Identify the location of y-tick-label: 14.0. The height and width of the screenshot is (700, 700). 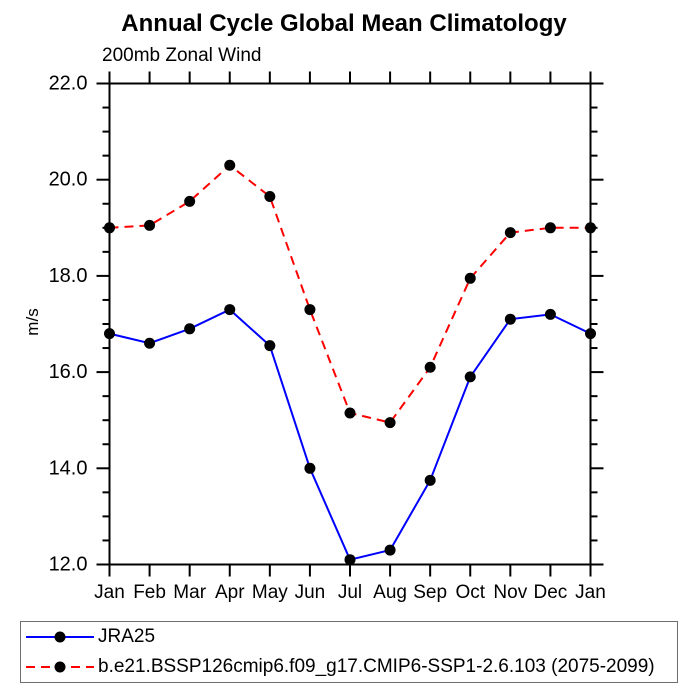
(68, 468).